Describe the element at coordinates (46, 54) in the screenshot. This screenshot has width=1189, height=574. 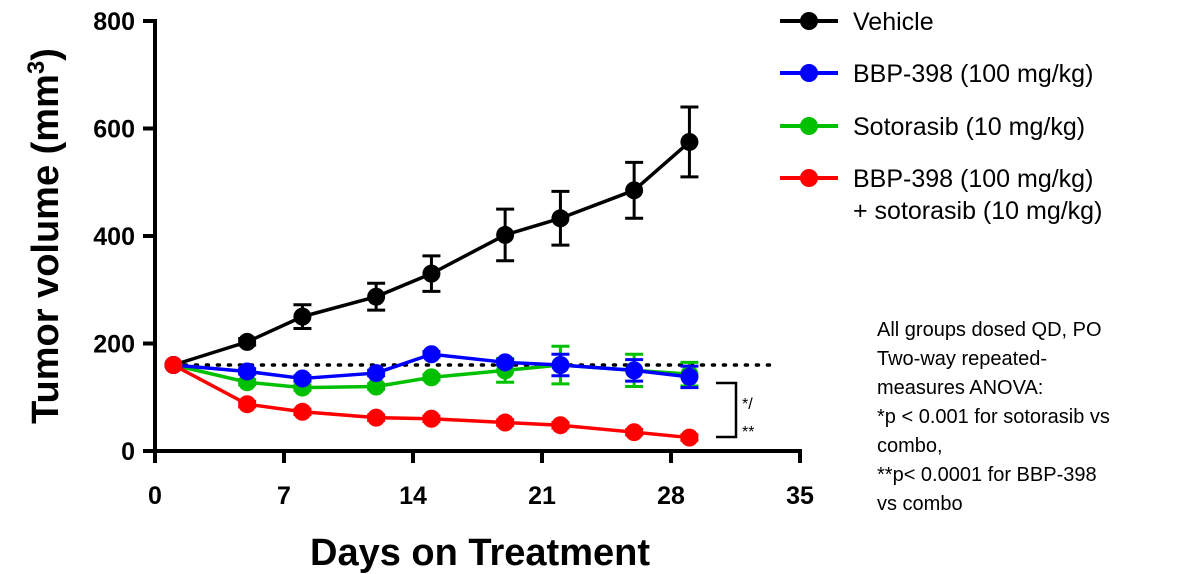
I see `y-axis-title-suffix: )` at that location.